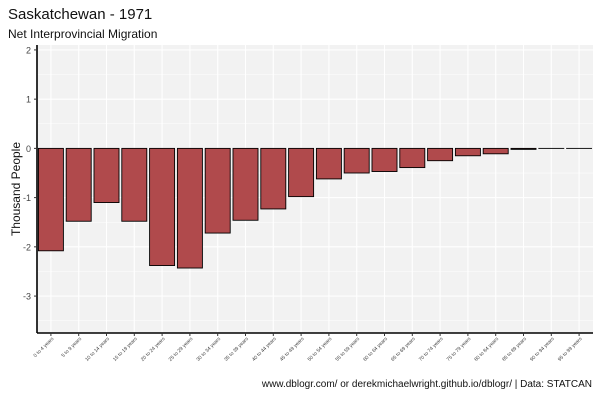 Image resolution: width=600 pixels, height=400 pixels. What do you see at coordinates (431, 349) in the screenshot?
I see `x-tick-label: 70 to 74 years` at bounding box center [431, 349].